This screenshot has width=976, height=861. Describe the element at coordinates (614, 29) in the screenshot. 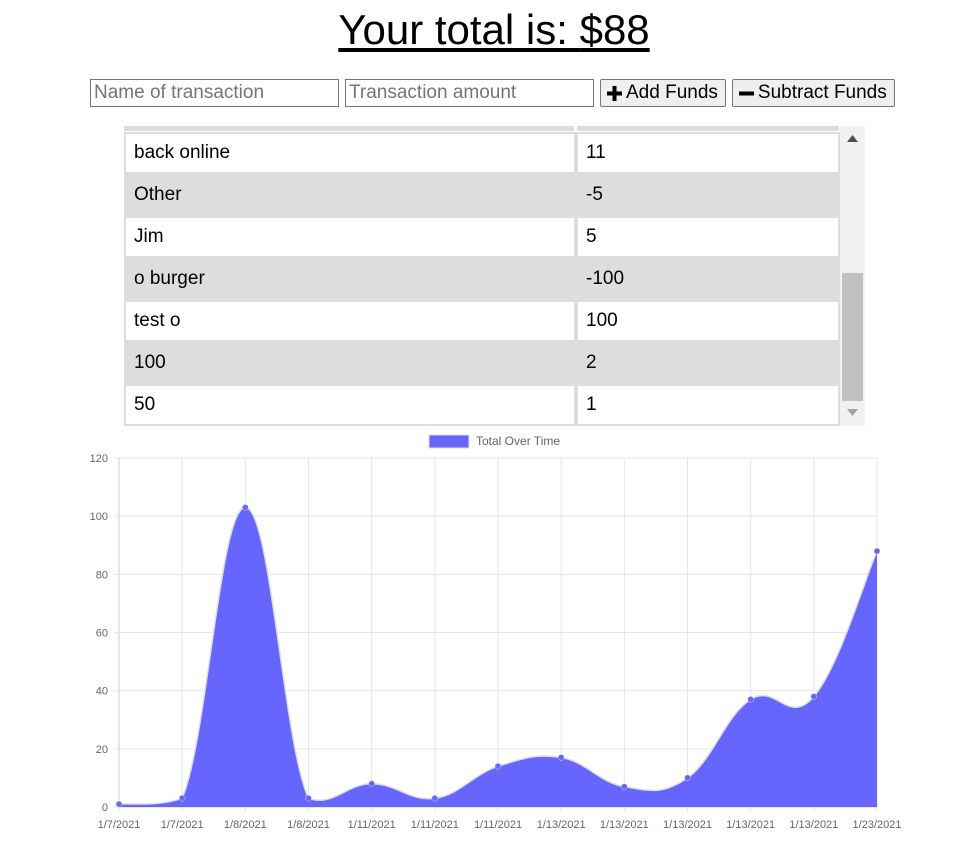

I see `total-amount: $88` at that location.